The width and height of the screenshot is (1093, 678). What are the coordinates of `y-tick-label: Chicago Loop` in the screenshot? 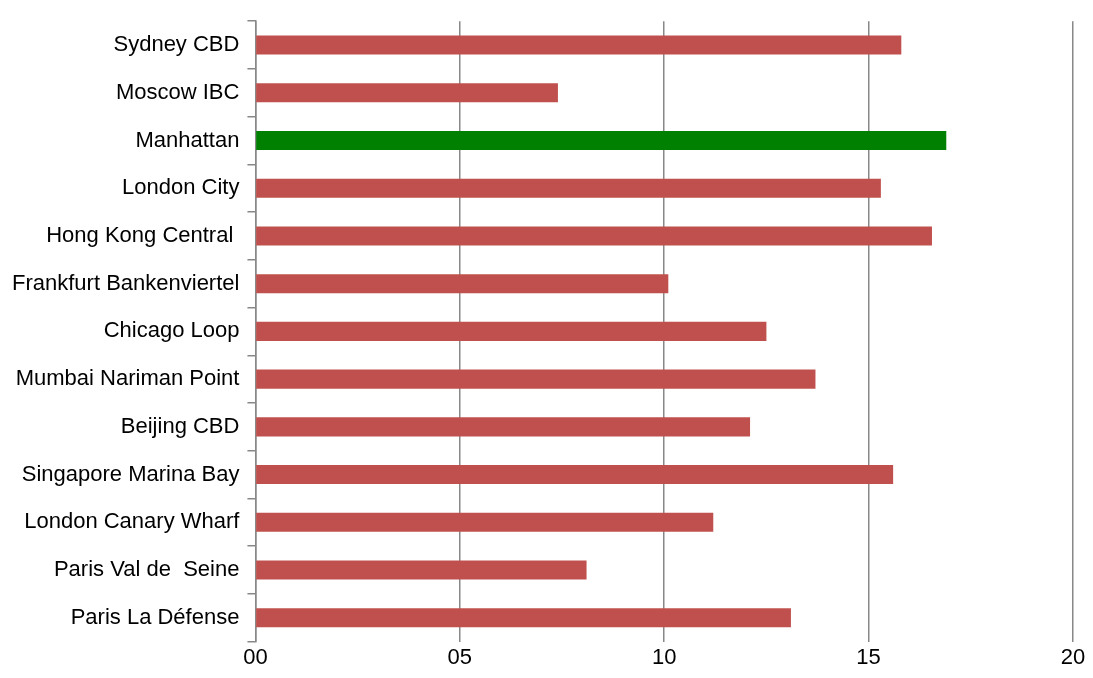 It's located at (171, 330).